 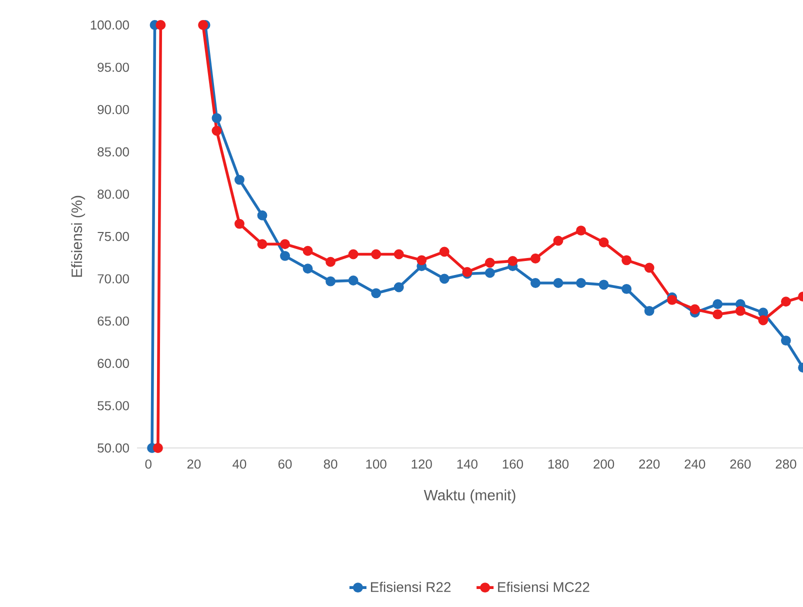 What do you see at coordinates (113, 237) in the screenshot?
I see `y-tick-label: 75.00` at bounding box center [113, 237].